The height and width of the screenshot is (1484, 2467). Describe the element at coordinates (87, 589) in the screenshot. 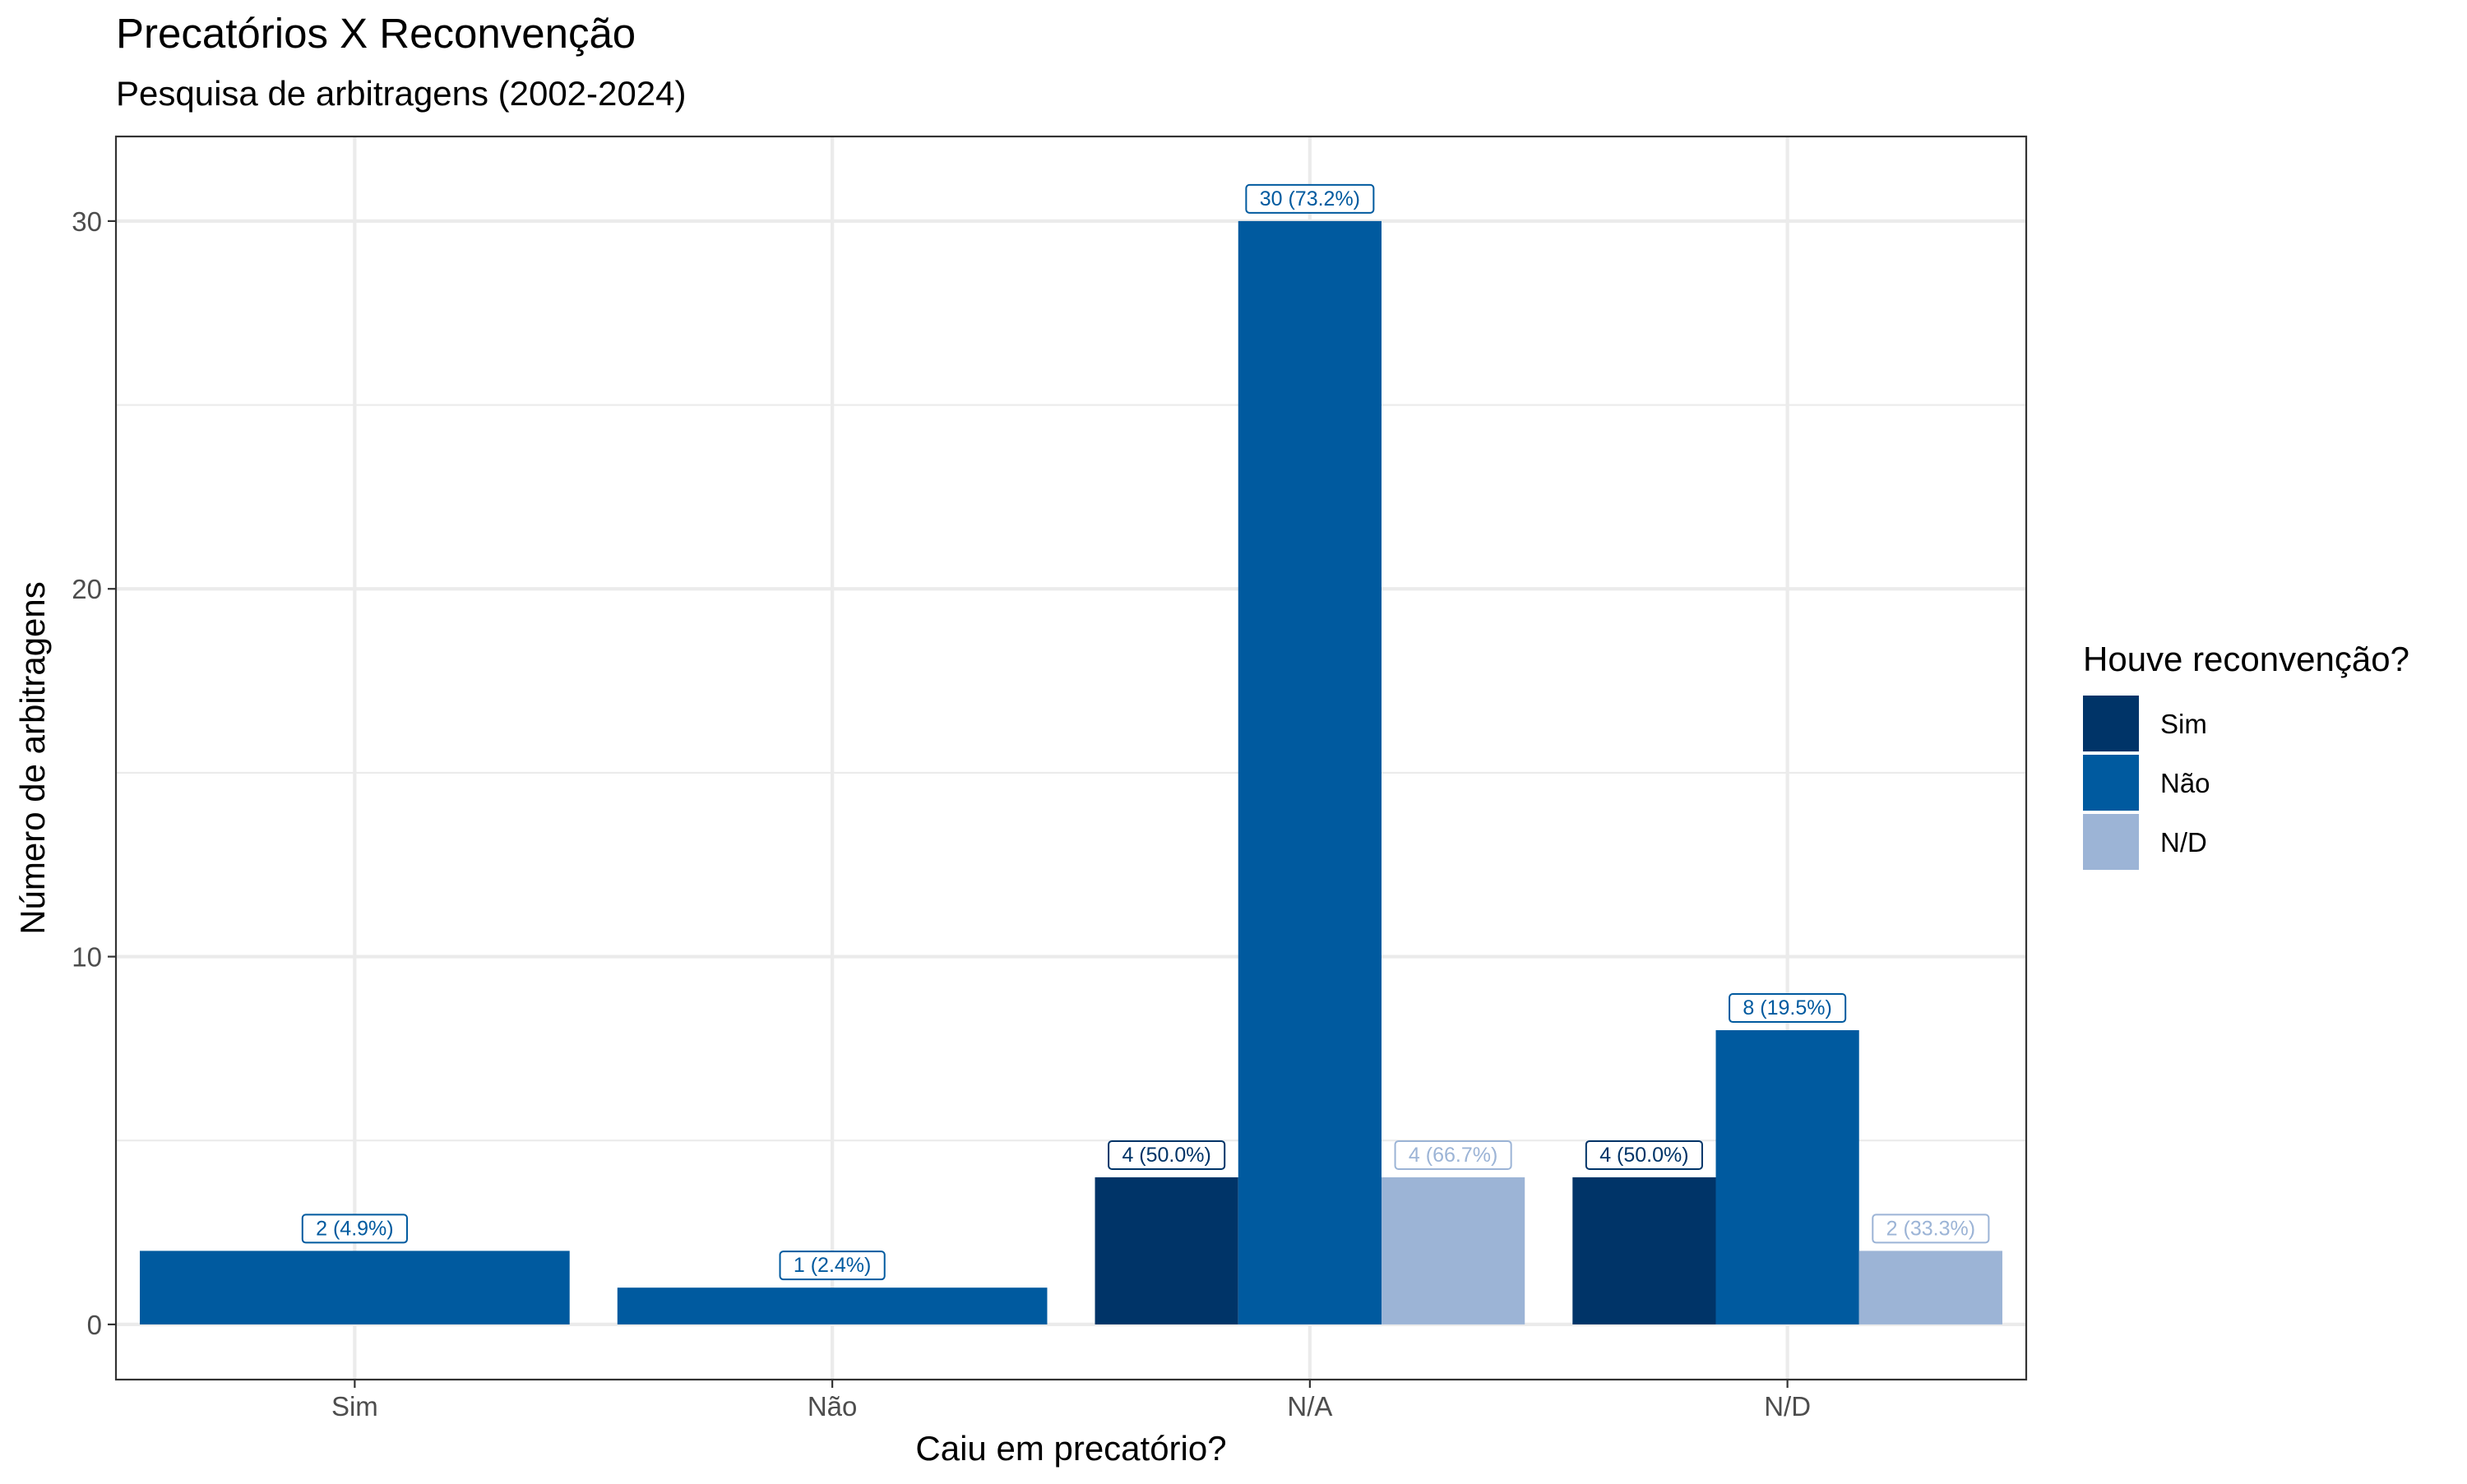

I see `y-tick-label: 20` at that location.